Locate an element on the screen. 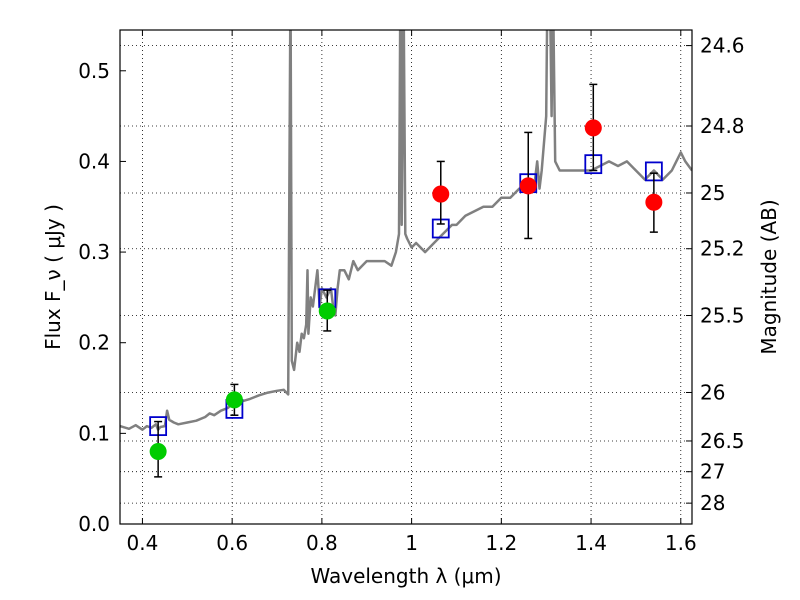 This screenshot has height=600, width=800. right-tick-label: 25.5 is located at coordinates (722, 316).